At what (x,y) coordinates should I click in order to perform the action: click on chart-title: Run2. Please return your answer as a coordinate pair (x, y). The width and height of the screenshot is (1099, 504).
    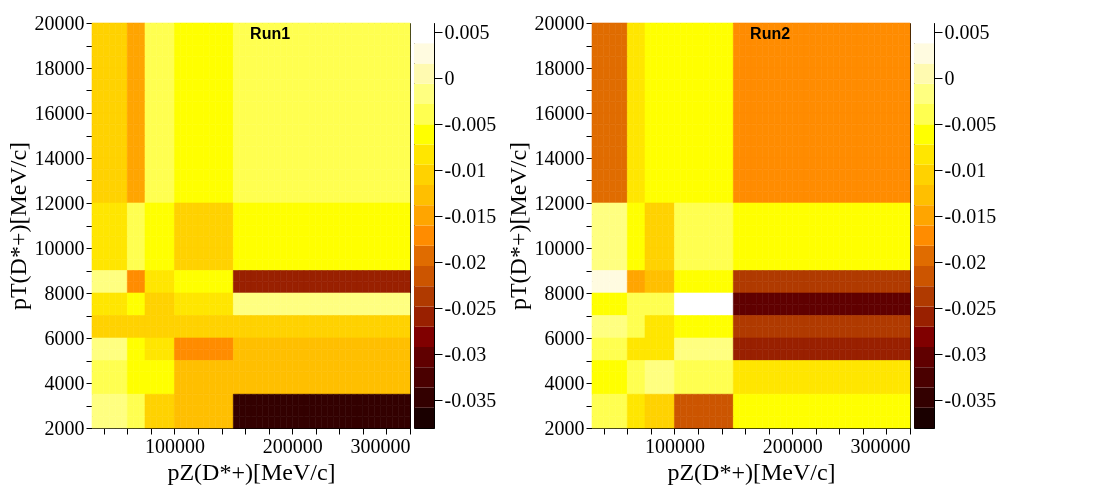
    Looking at the image, I should click on (770, 34).